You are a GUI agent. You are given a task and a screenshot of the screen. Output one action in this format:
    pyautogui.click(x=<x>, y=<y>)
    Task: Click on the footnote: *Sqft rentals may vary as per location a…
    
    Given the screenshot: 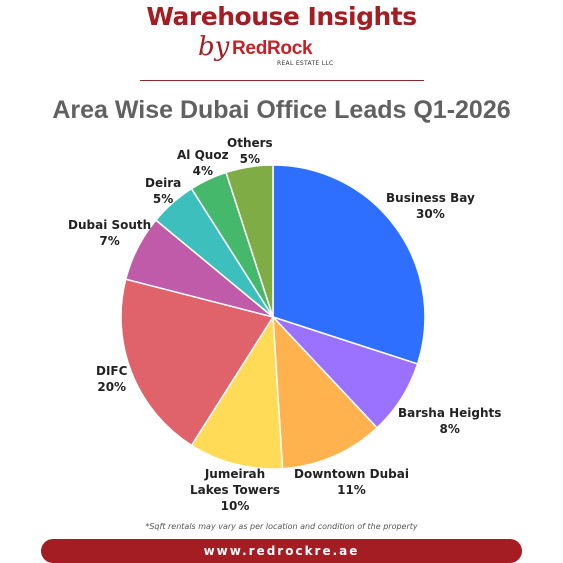 What is the action you would take?
    pyautogui.click(x=281, y=526)
    